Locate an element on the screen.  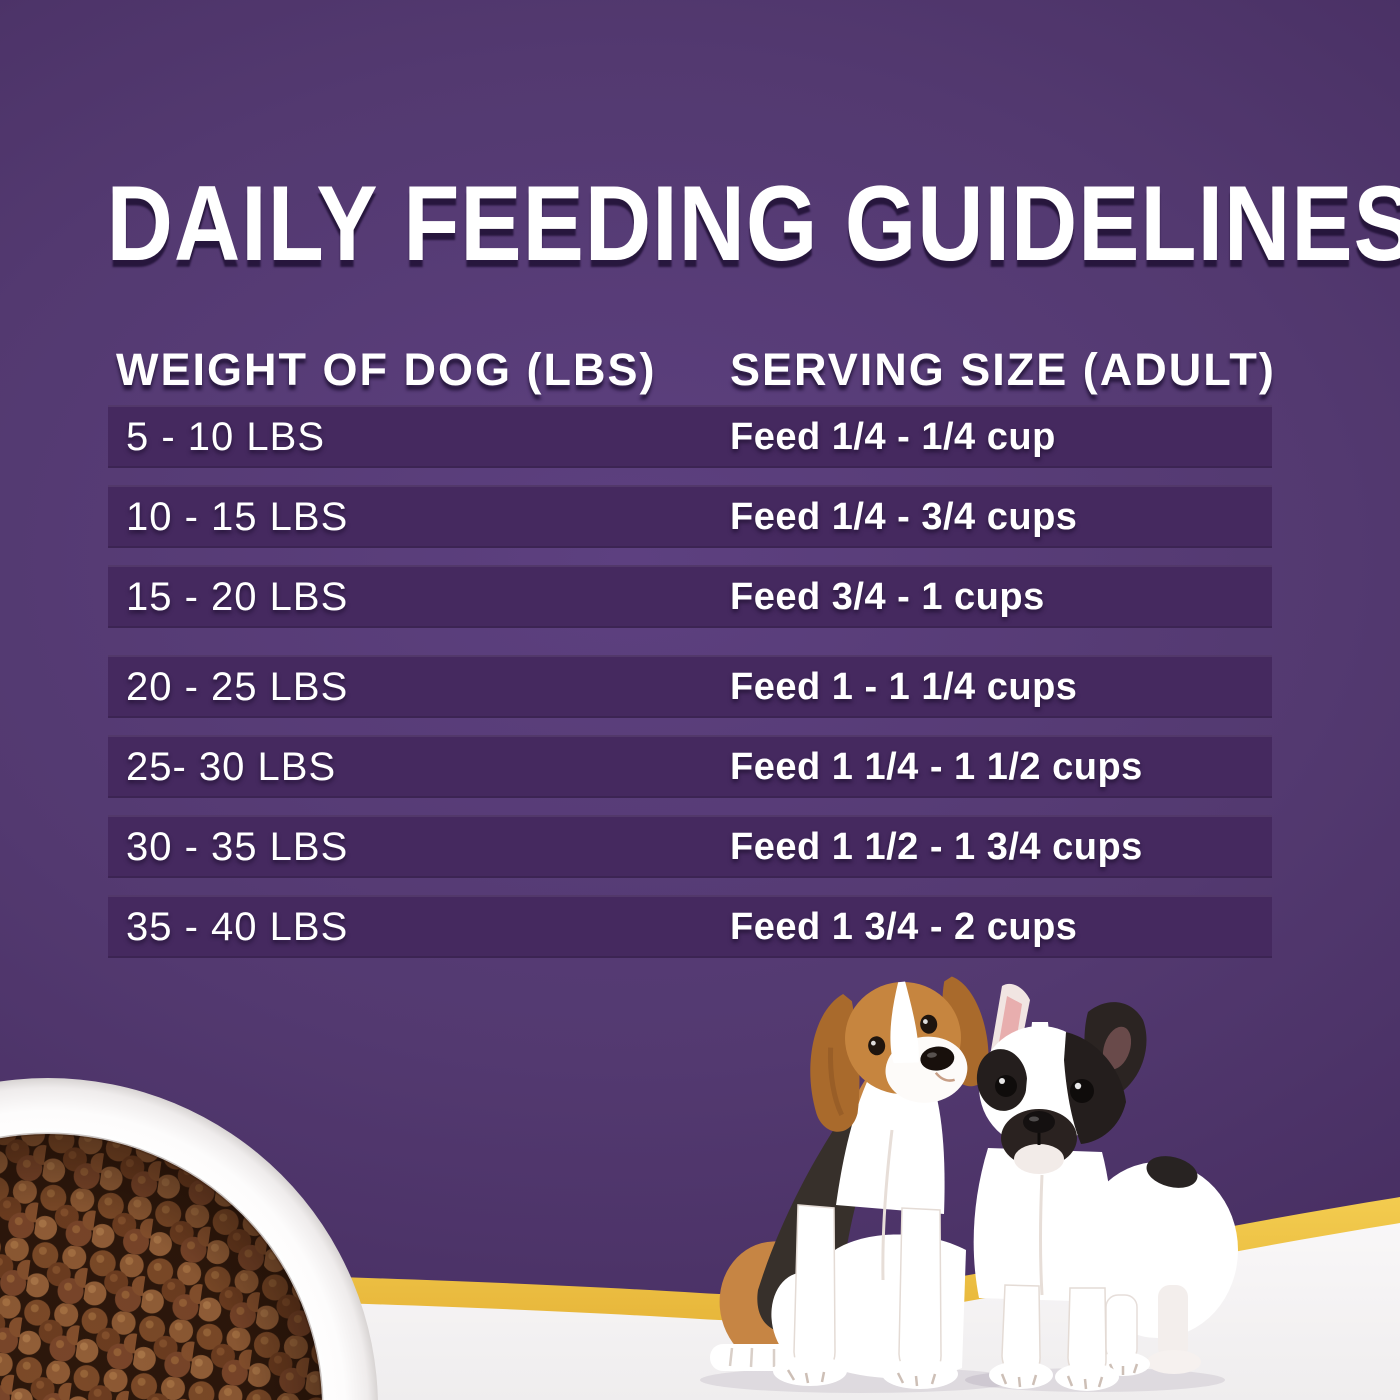
weight-cell: 25- 30 LBS is located at coordinates (231, 767).